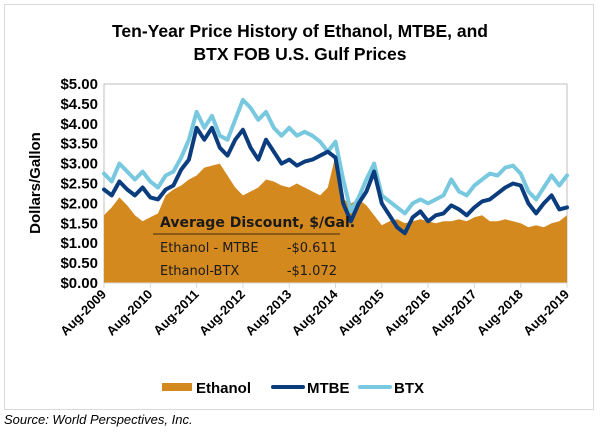 The width and height of the screenshot is (600, 436). I want to click on legend-label: BTX, so click(409, 388).